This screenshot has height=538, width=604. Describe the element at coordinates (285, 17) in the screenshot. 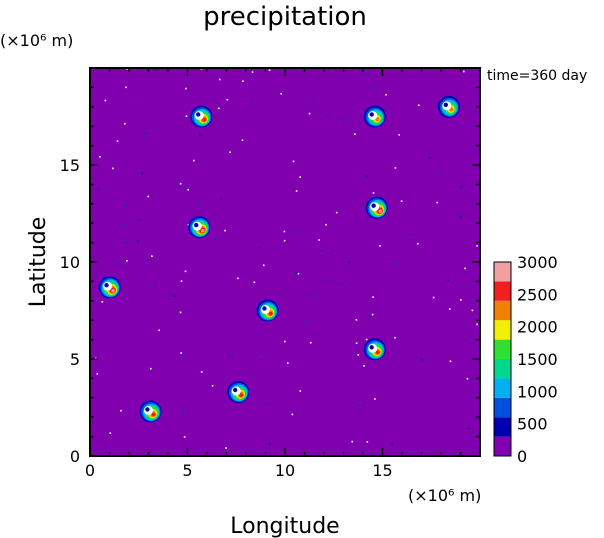

I see `chart-title: precipitation` at that location.